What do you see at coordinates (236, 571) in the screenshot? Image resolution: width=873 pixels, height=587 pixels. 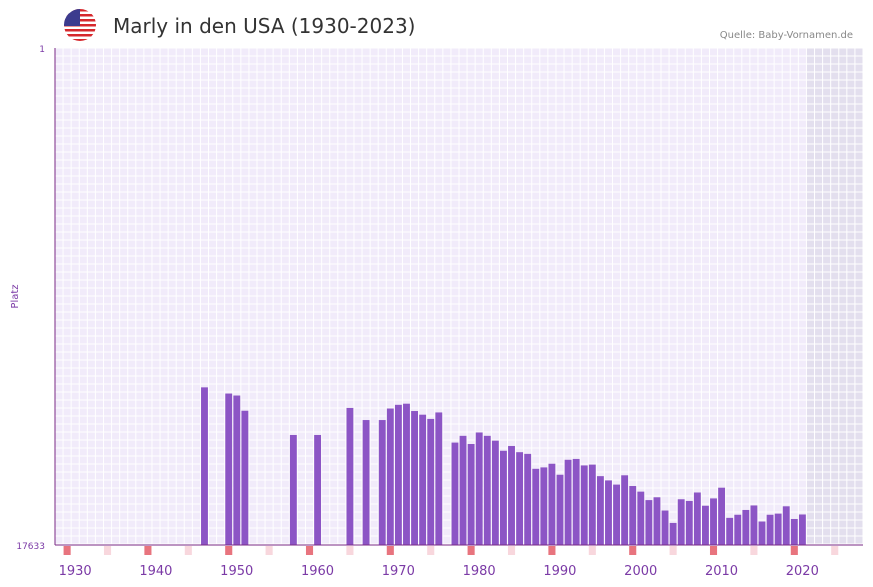 I see `x-tick-label: 1950` at bounding box center [236, 571].